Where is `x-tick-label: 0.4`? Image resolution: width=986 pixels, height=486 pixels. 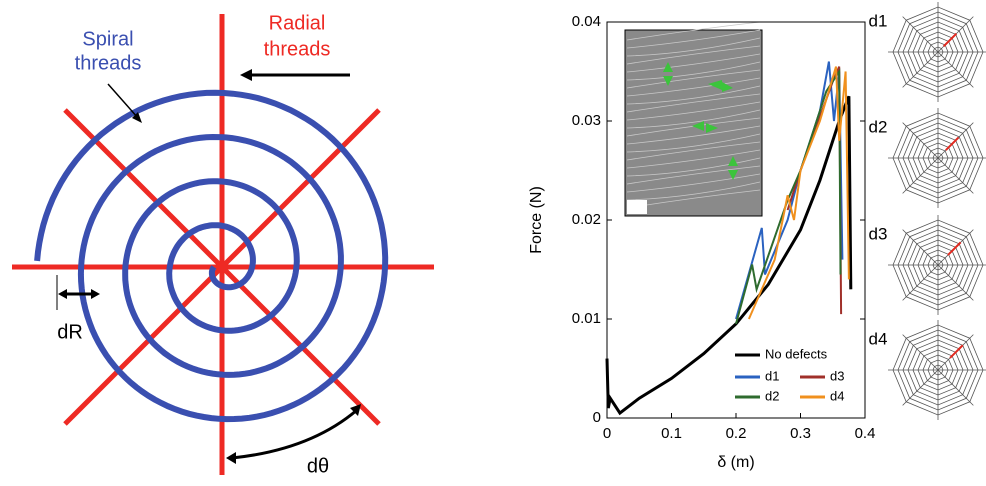
x-tick-label: 0.4 is located at coordinates (865, 433).